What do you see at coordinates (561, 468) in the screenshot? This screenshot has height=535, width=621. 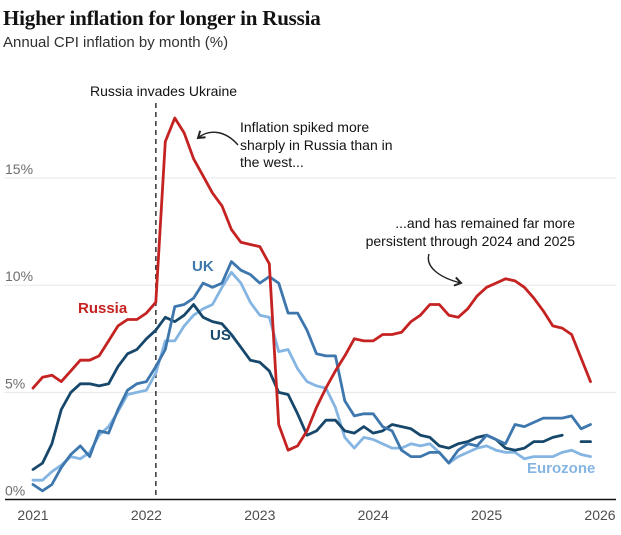 I see `series-label-eurozone: Eurozone` at bounding box center [561, 468].